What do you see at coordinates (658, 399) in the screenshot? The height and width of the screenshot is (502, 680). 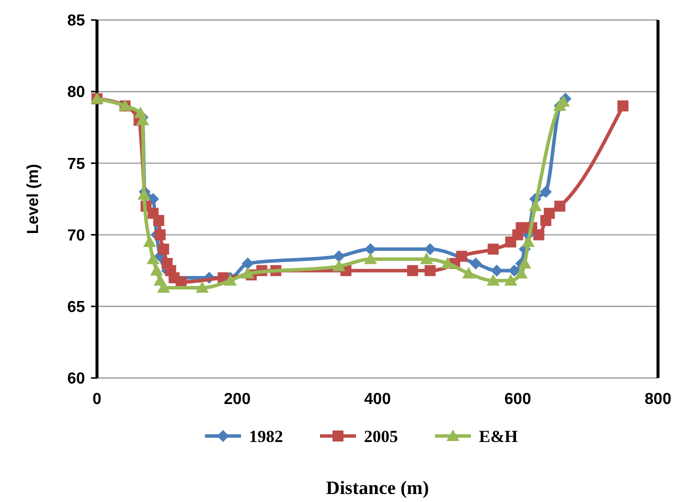 I see `x-tick-label: 800` at bounding box center [658, 399].